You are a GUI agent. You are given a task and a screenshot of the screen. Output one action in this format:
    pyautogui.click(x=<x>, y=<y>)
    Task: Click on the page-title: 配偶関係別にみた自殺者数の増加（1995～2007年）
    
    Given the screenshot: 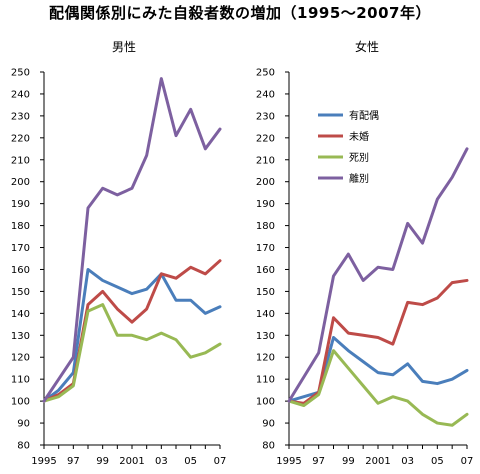 What is the action you would take?
    pyautogui.click(x=240, y=13)
    